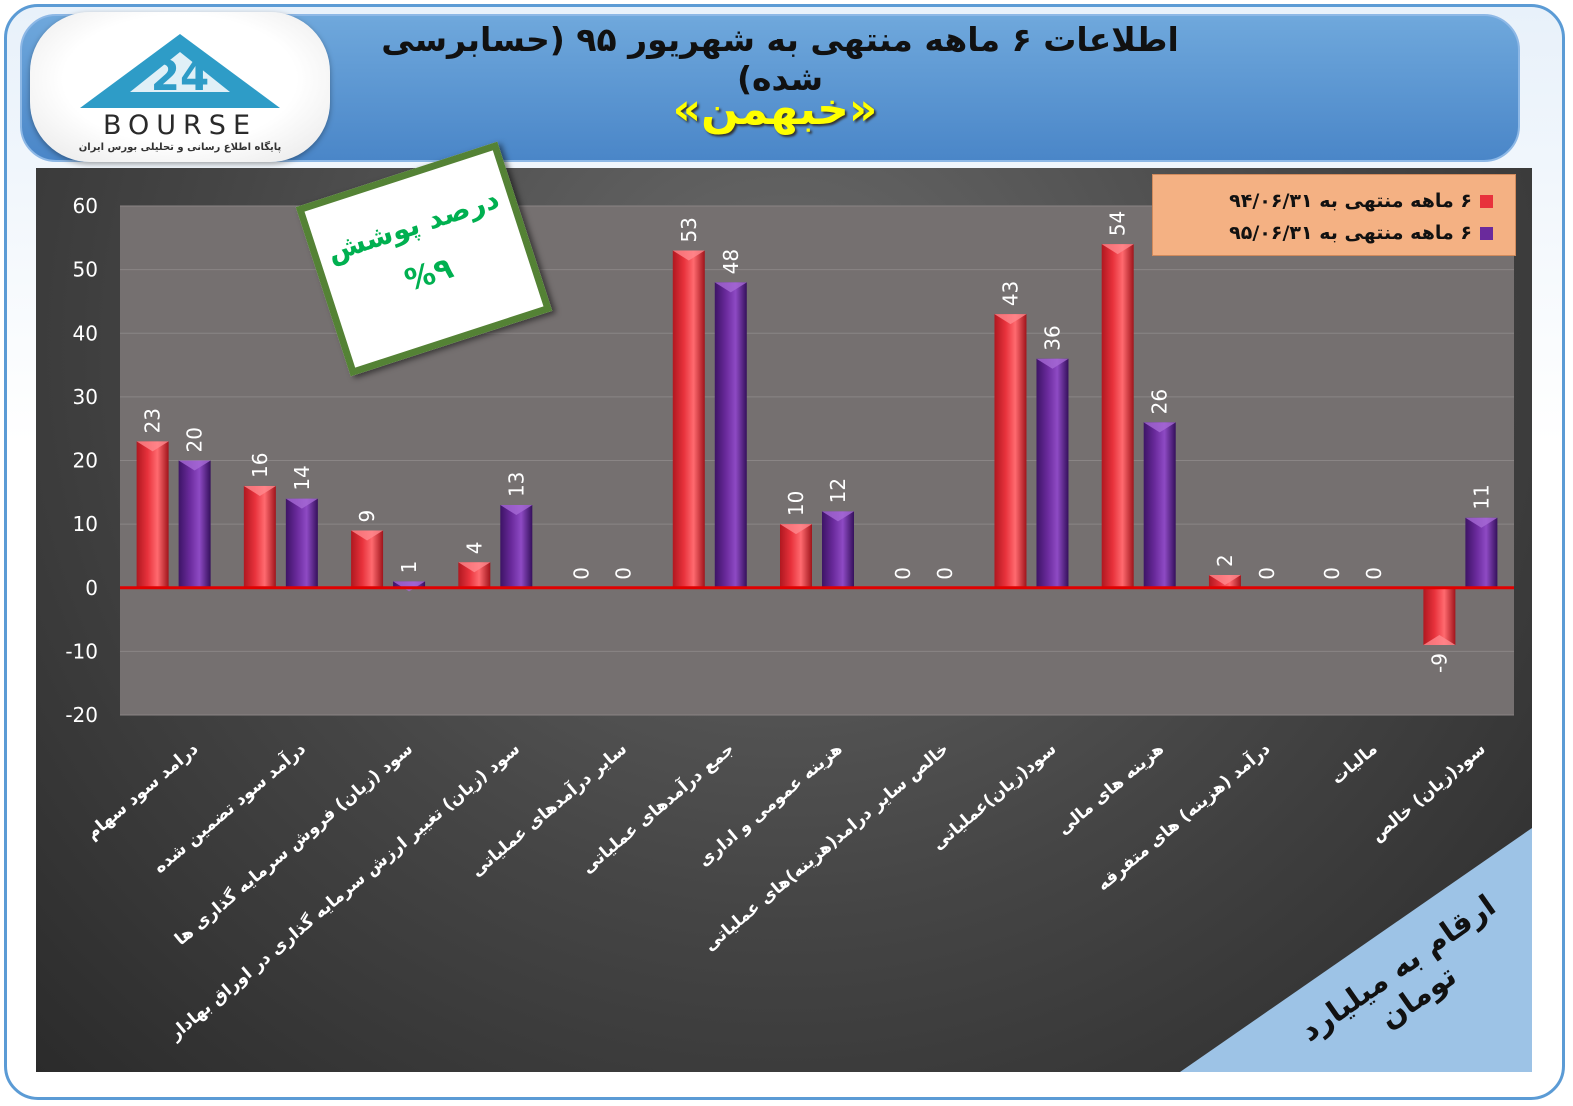 The width and height of the screenshot is (1573, 1106). What do you see at coordinates (180, 125) in the screenshot?
I see `logo-text: BOURSE` at bounding box center [180, 125].